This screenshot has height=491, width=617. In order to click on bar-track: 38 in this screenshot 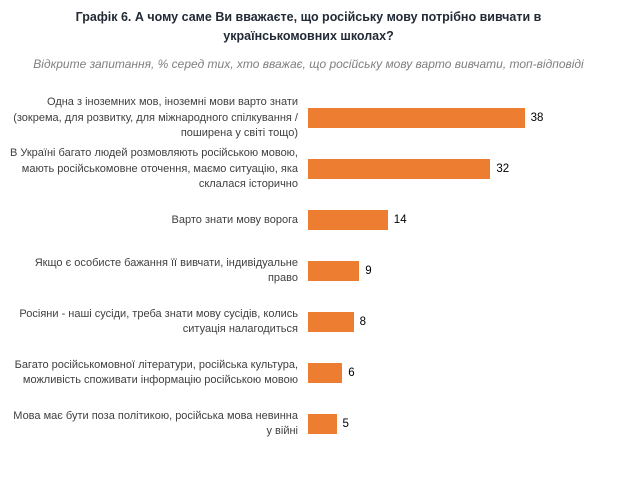, I will do `click(462, 118)`.